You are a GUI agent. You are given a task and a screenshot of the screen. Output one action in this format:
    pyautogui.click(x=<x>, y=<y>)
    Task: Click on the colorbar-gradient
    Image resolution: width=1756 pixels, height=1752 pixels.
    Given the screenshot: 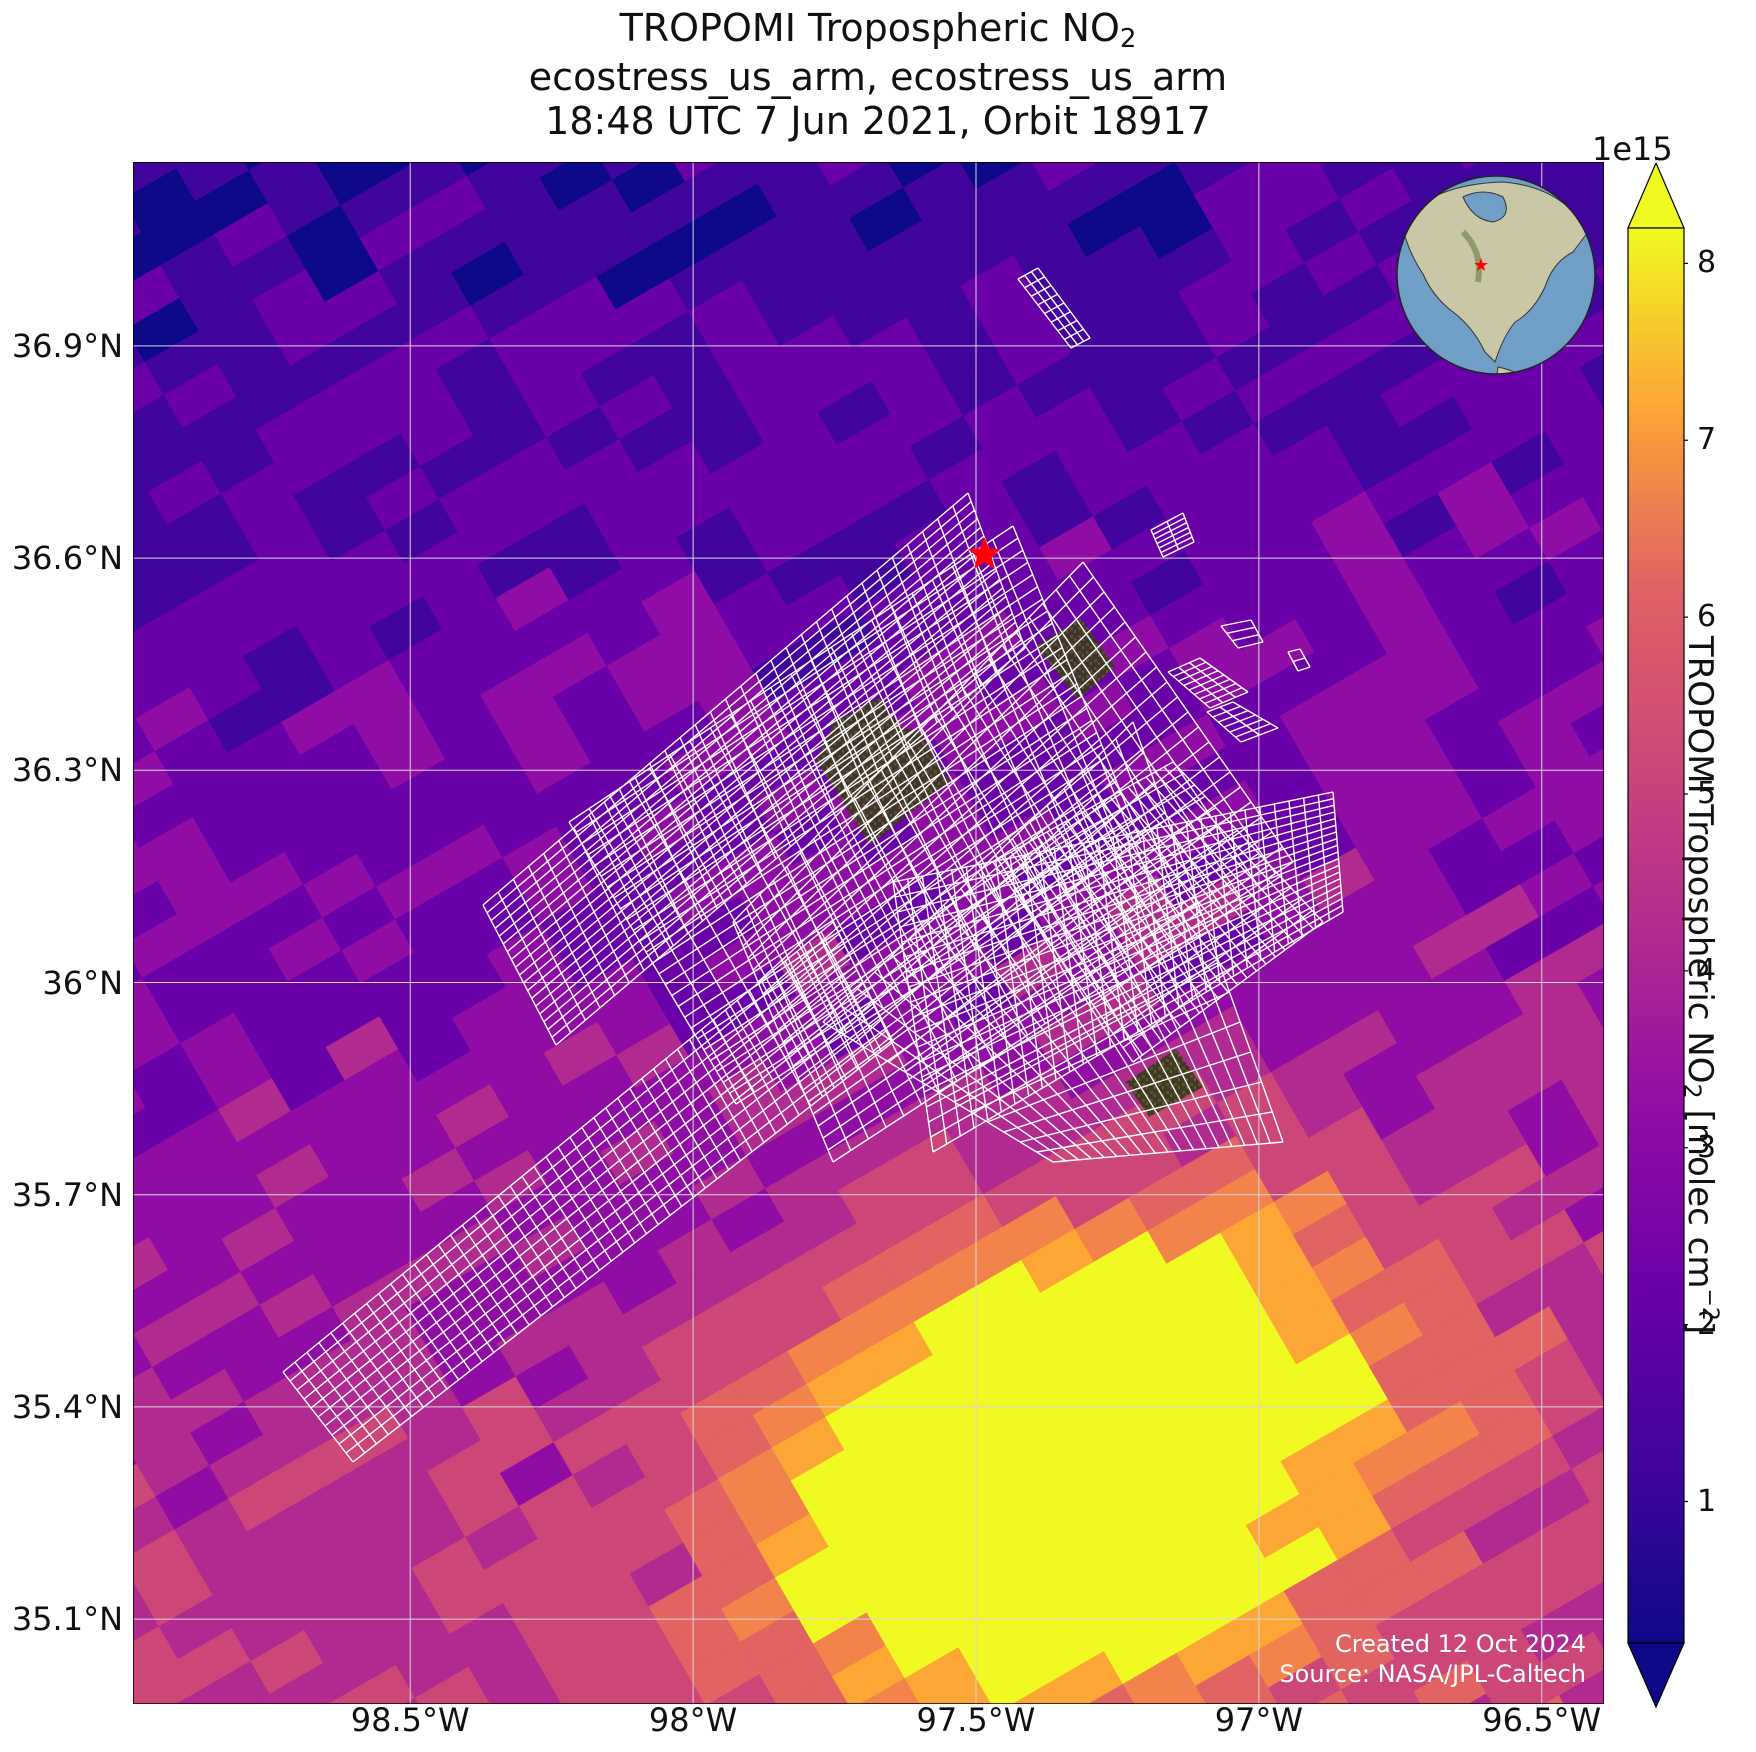 What is the action you would take?
    pyautogui.click(x=1656, y=935)
    